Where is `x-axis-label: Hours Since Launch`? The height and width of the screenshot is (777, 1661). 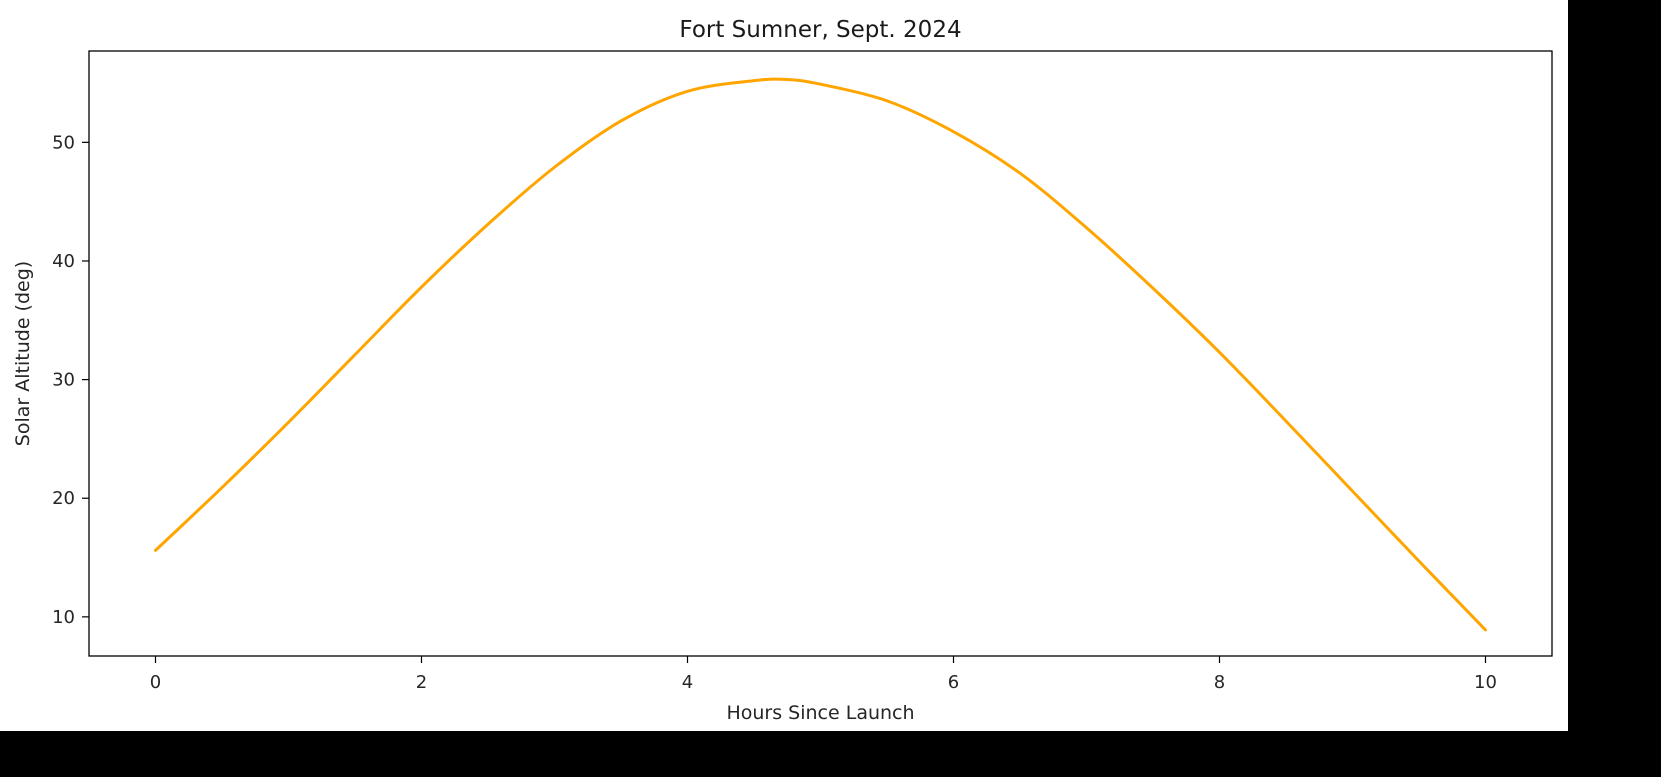
x-axis-label: Hours Since Launch is located at coordinates (820, 713).